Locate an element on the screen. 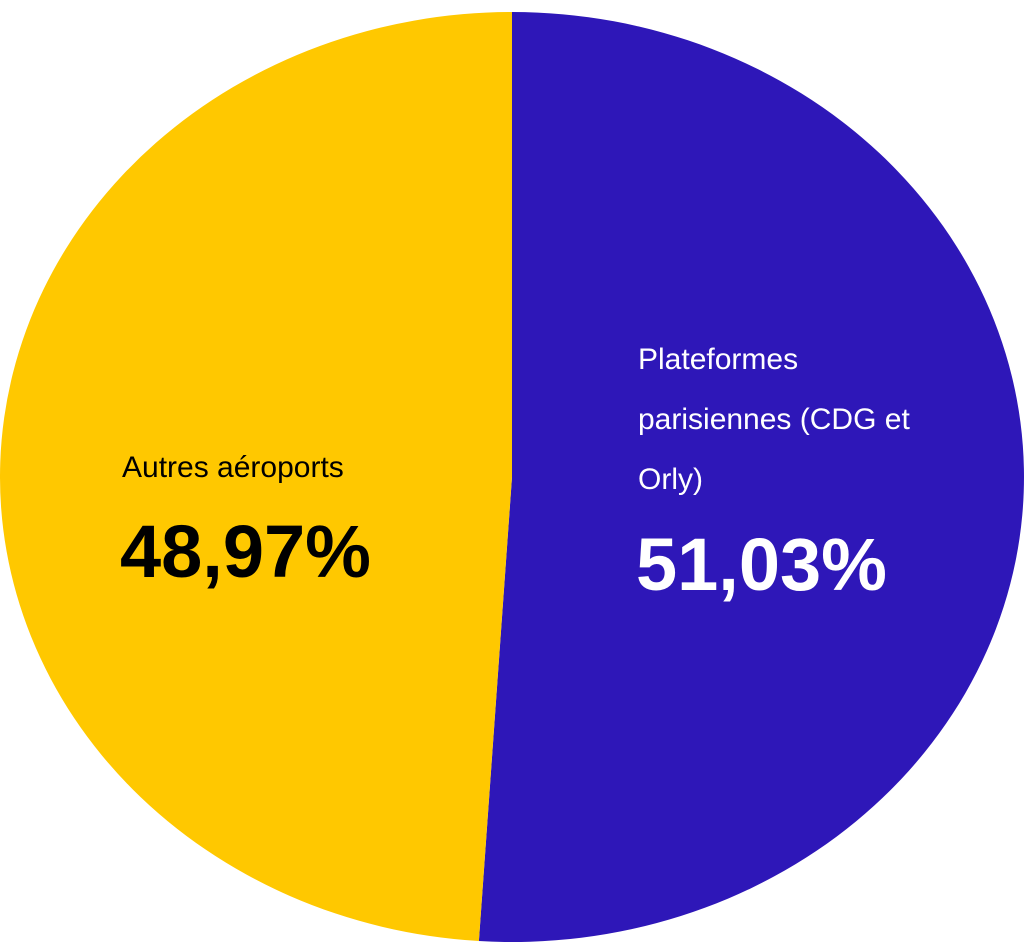 This screenshot has height=942, width=1025. value-label: 51,03% is located at coordinates (761, 564).